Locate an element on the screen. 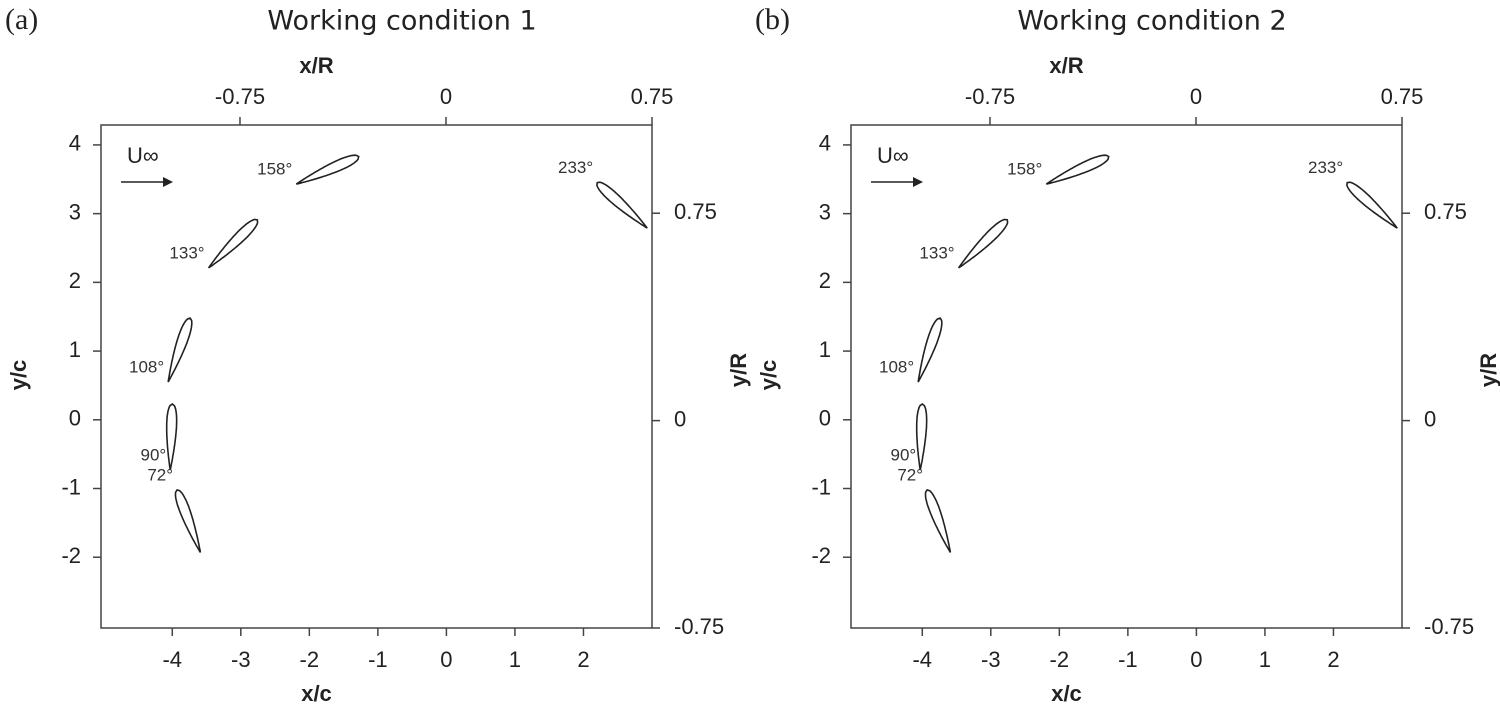  panel-tag: (a) is located at coordinates (21, 19).